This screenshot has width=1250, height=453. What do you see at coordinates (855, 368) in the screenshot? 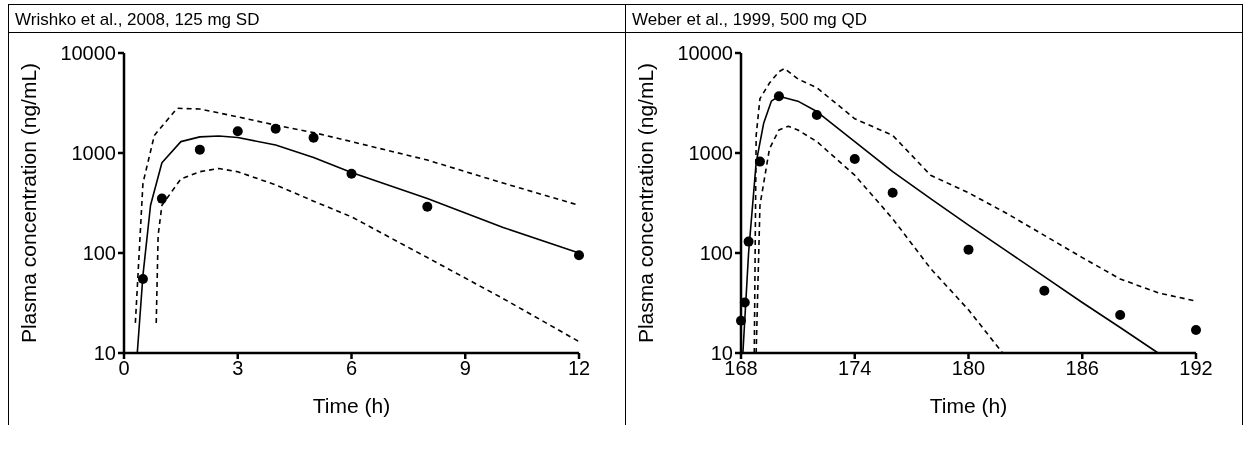
I see `x-tick-label: 174` at bounding box center [855, 368].